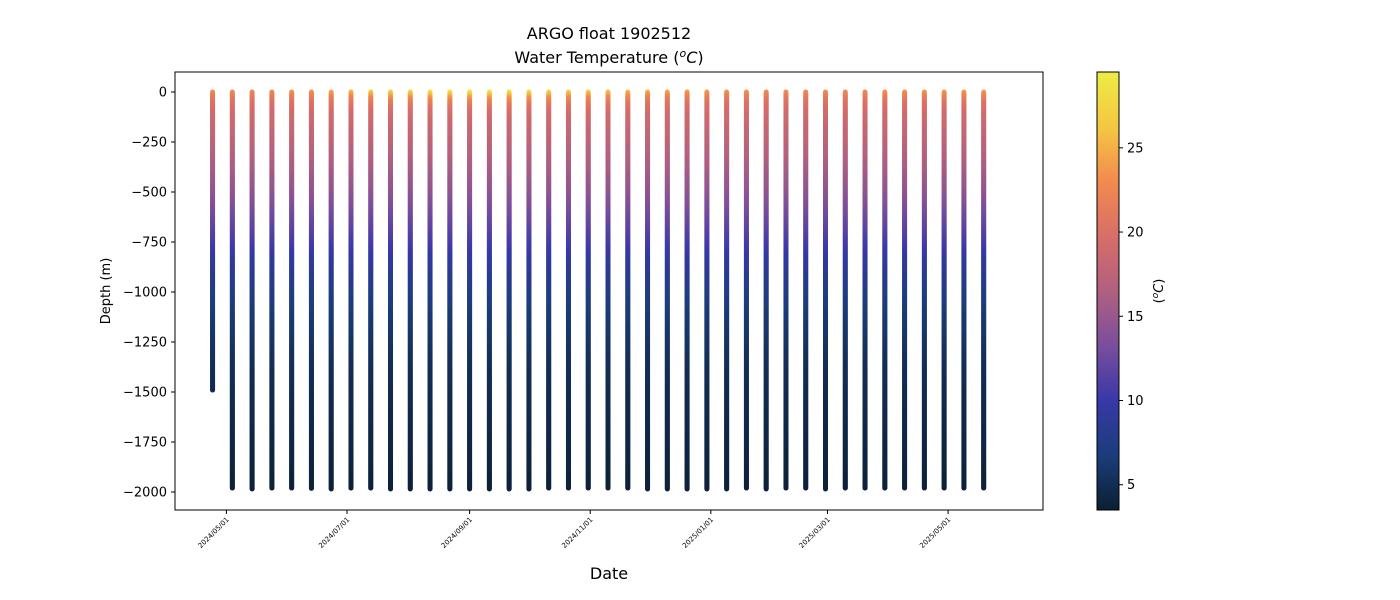  What do you see at coordinates (682, 53) in the screenshot?
I see `subtitle-unit-sup: o` at bounding box center [682, 53].